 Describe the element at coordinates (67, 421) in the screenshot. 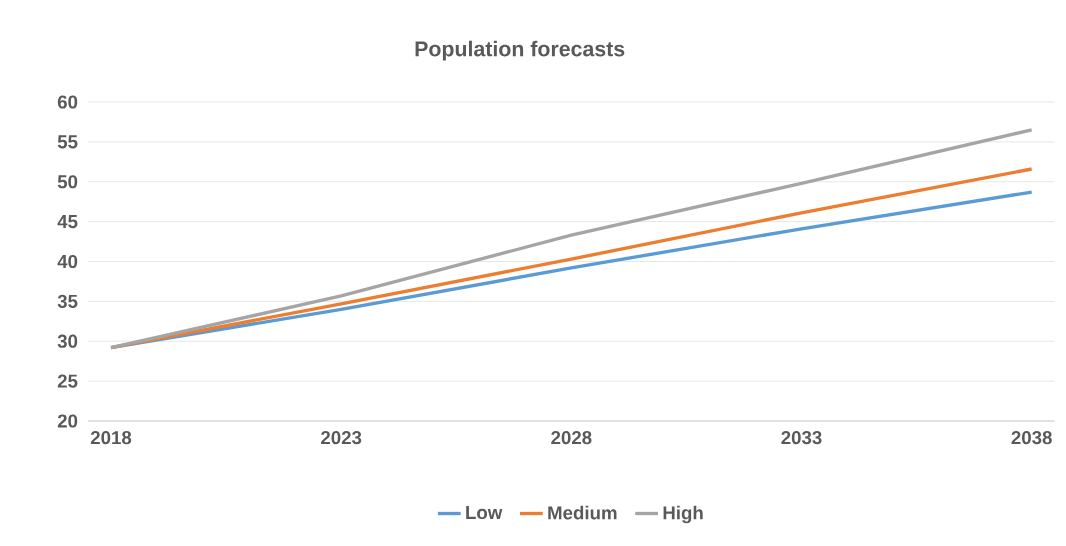

I see `y-tick-label: 20` at that location.